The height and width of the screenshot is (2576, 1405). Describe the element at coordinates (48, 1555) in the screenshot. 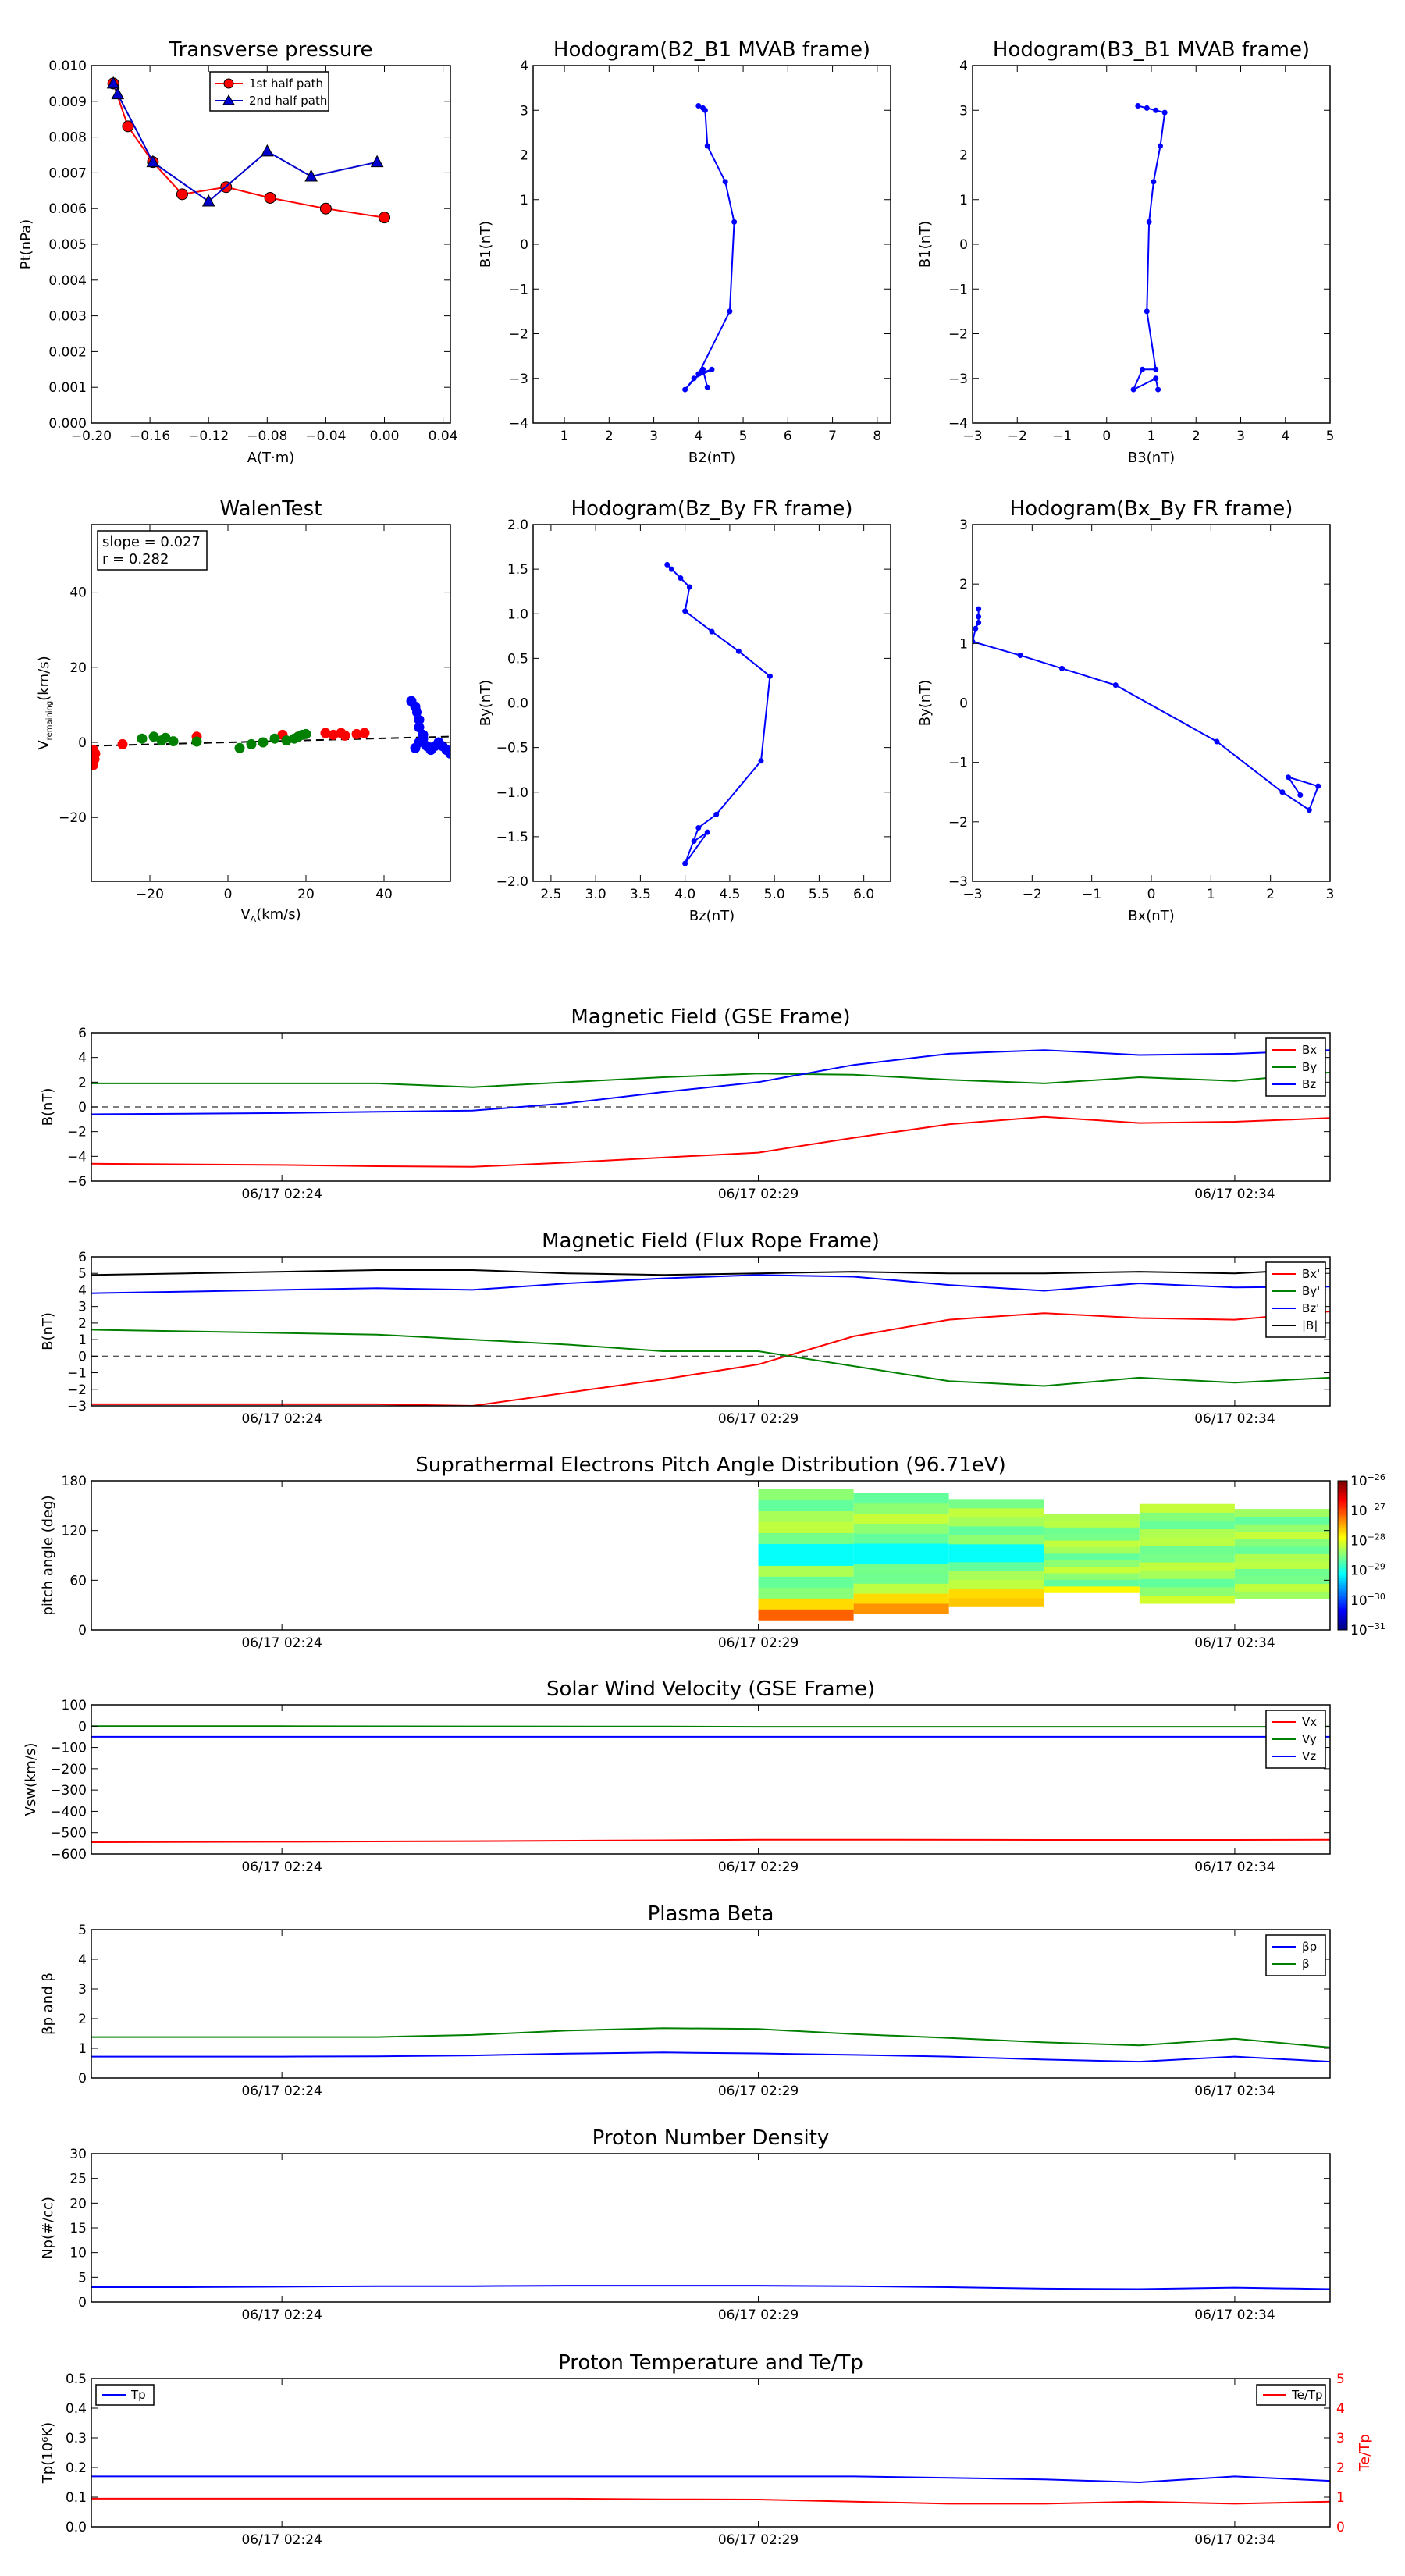

I see `y-axis-label: pitch angle (deg)` at that location.